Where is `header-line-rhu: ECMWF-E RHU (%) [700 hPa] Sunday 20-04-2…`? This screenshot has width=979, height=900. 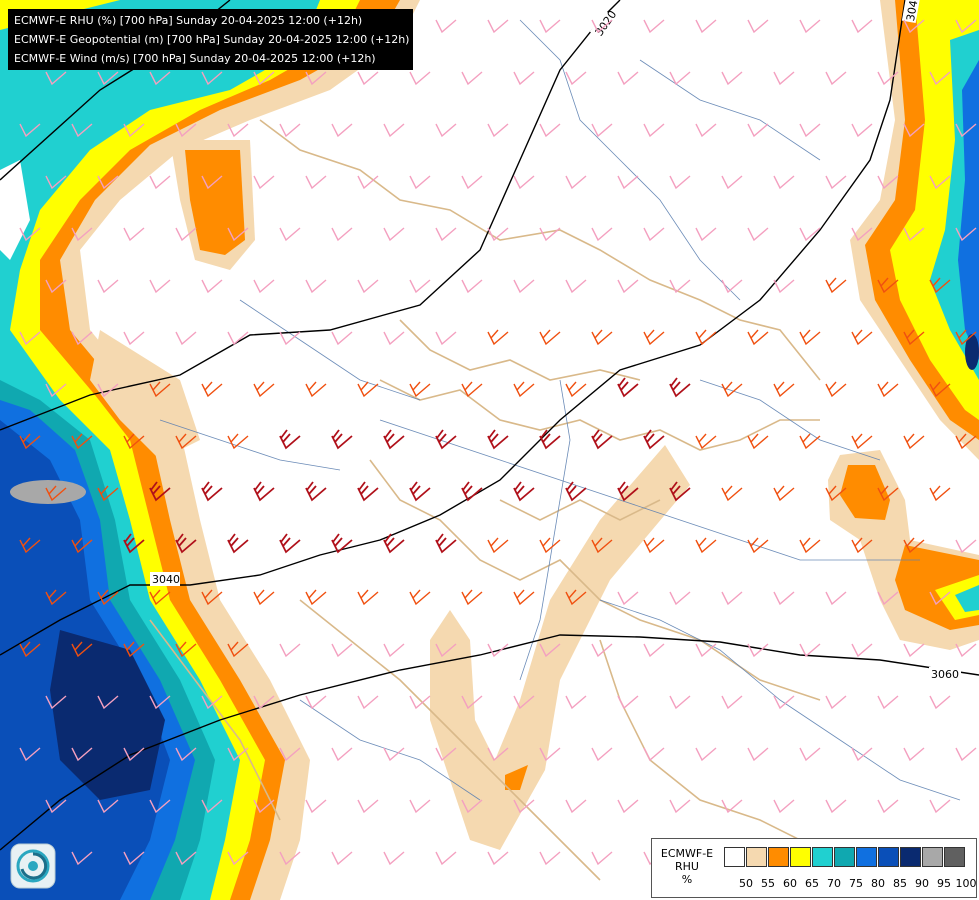
header-line-rhu: ECMWF-E RHU (%) [700 hPa] Sunday 20-04-2… is located at coordinates (188, 20).